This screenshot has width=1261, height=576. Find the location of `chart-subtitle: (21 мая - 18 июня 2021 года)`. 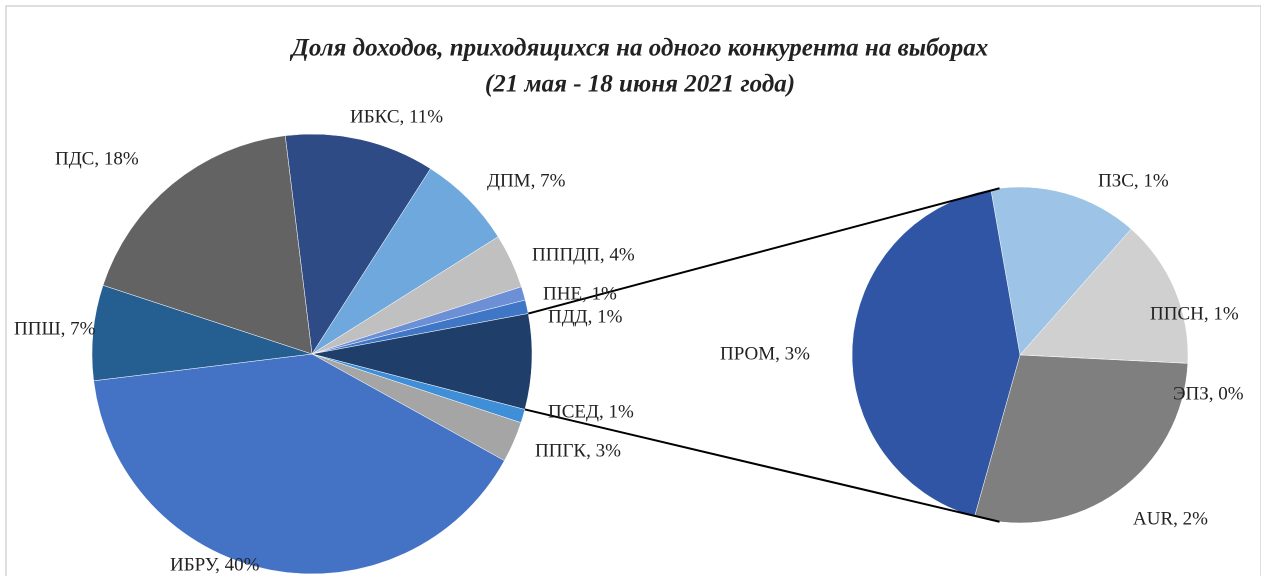

chart-subtitle: (21 мая - 18 июня 2021 года) is located at coordinates (640, 84).